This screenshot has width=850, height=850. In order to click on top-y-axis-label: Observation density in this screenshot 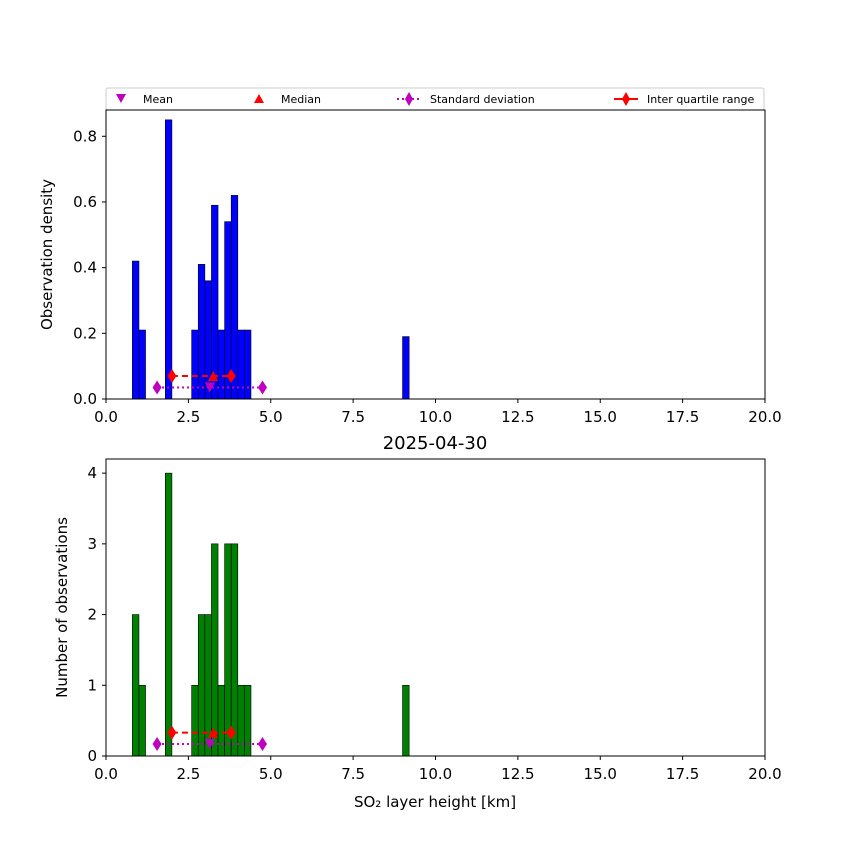, I will do `click(47, 254)`.